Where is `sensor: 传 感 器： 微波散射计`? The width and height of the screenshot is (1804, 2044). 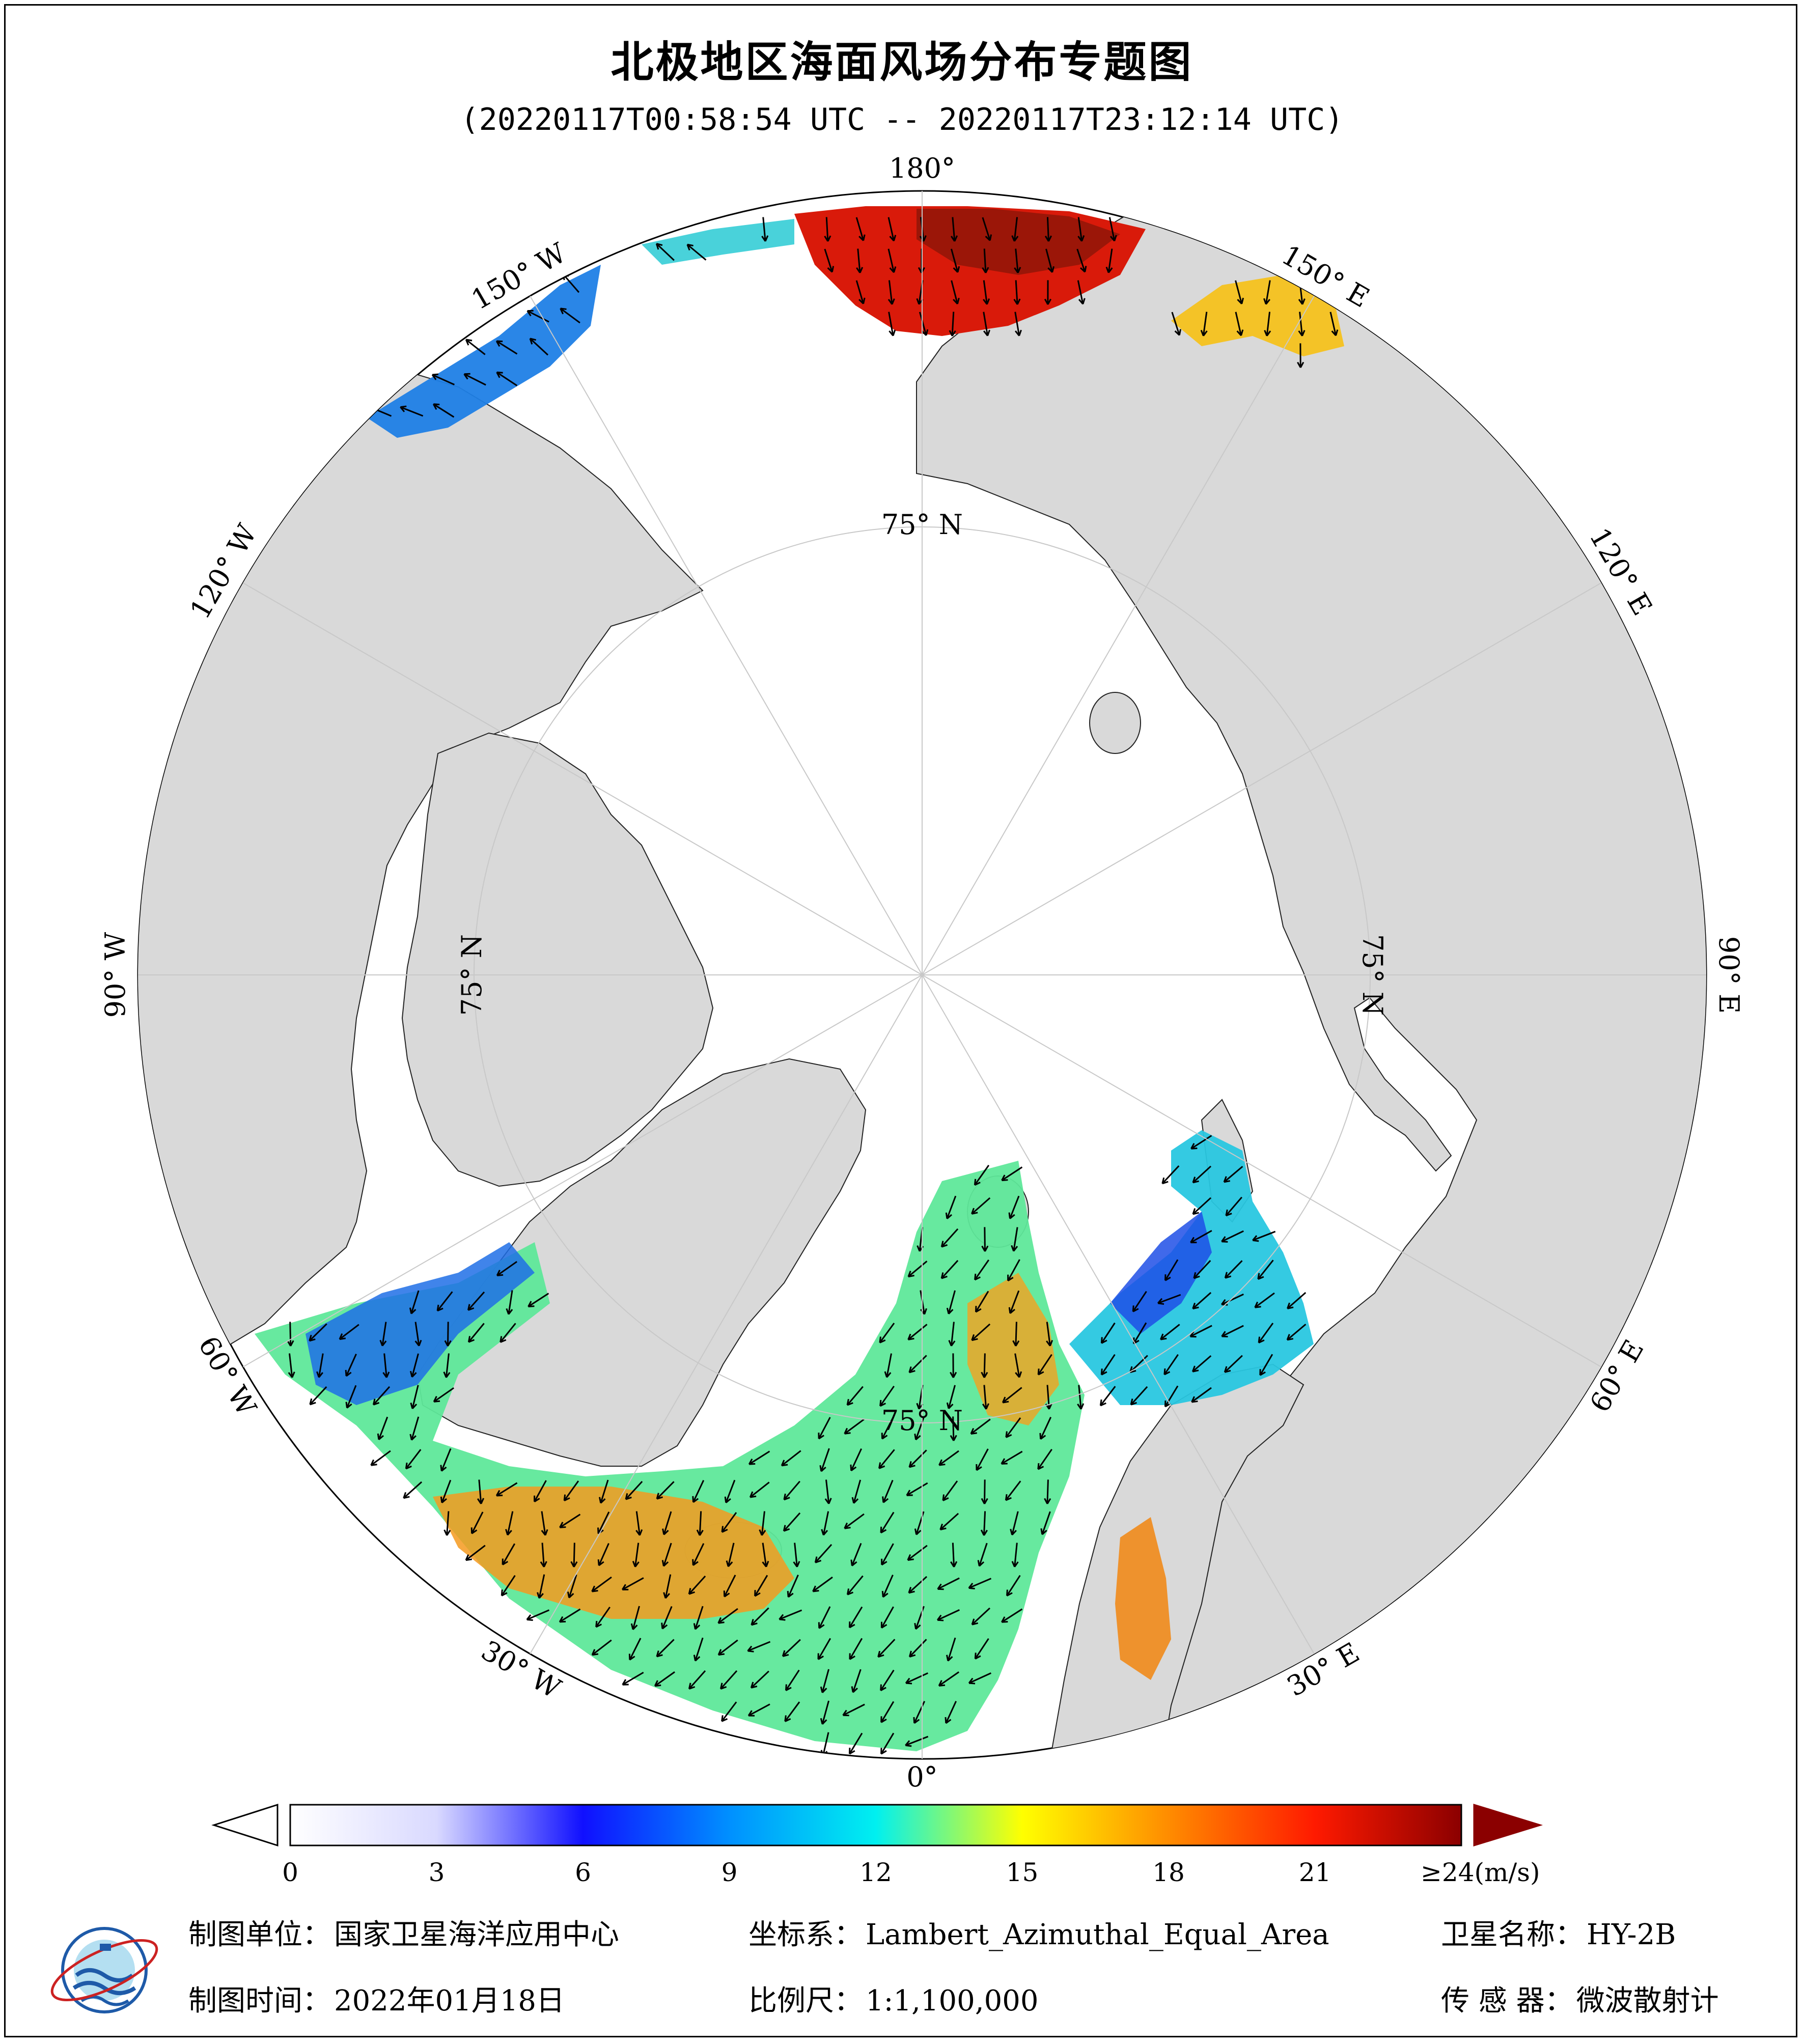
sensor: 传 感 器： 微波散射计 is located at coordinates (1580, 1998).